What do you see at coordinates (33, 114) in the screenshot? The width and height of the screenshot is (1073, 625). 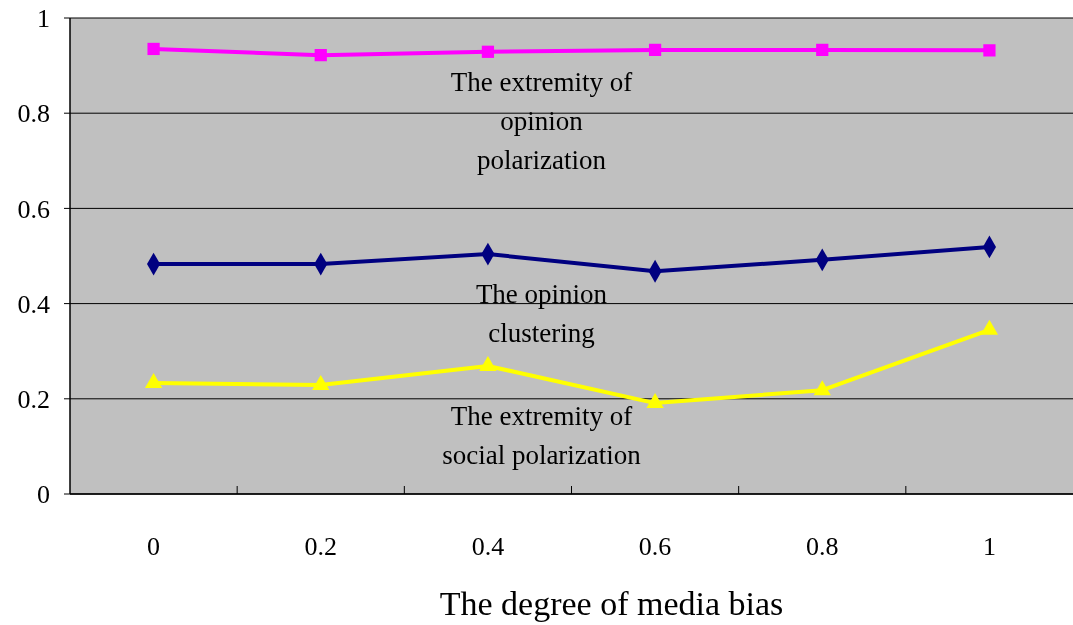 I see `y-tick-label: 0.8` at bounding box center [33, 114].